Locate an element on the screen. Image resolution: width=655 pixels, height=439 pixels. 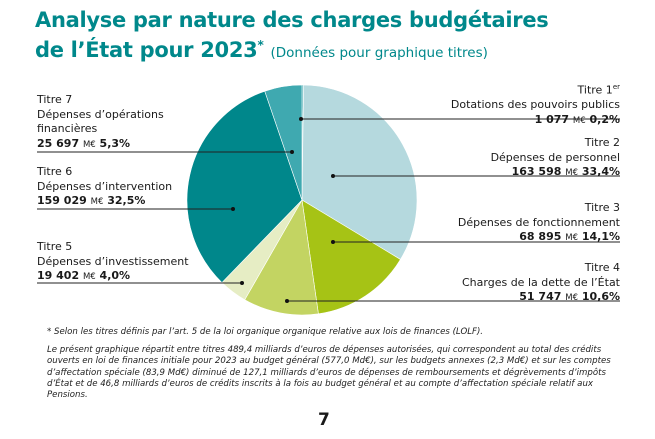
label-title: Titre 6 is located at coordinates (55, 171).